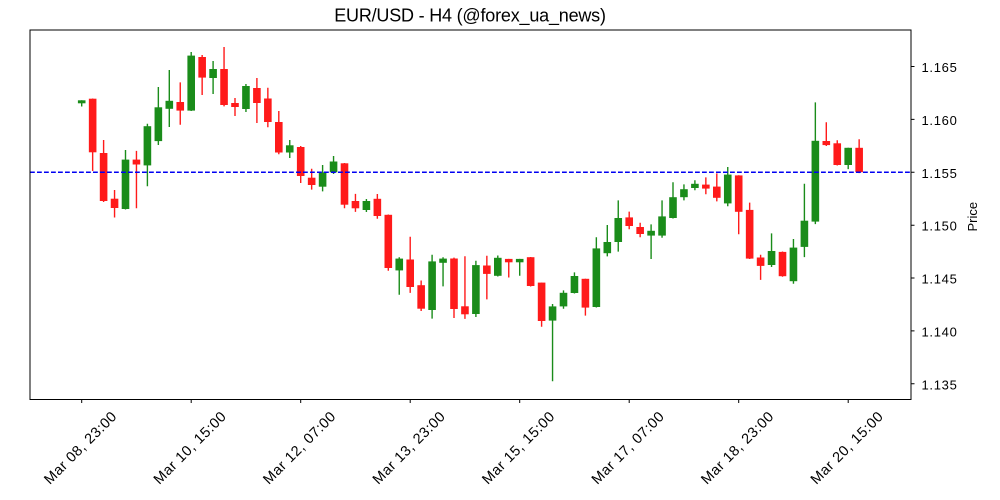  I want to click on svg-text: 1.140, so click(940, 331).